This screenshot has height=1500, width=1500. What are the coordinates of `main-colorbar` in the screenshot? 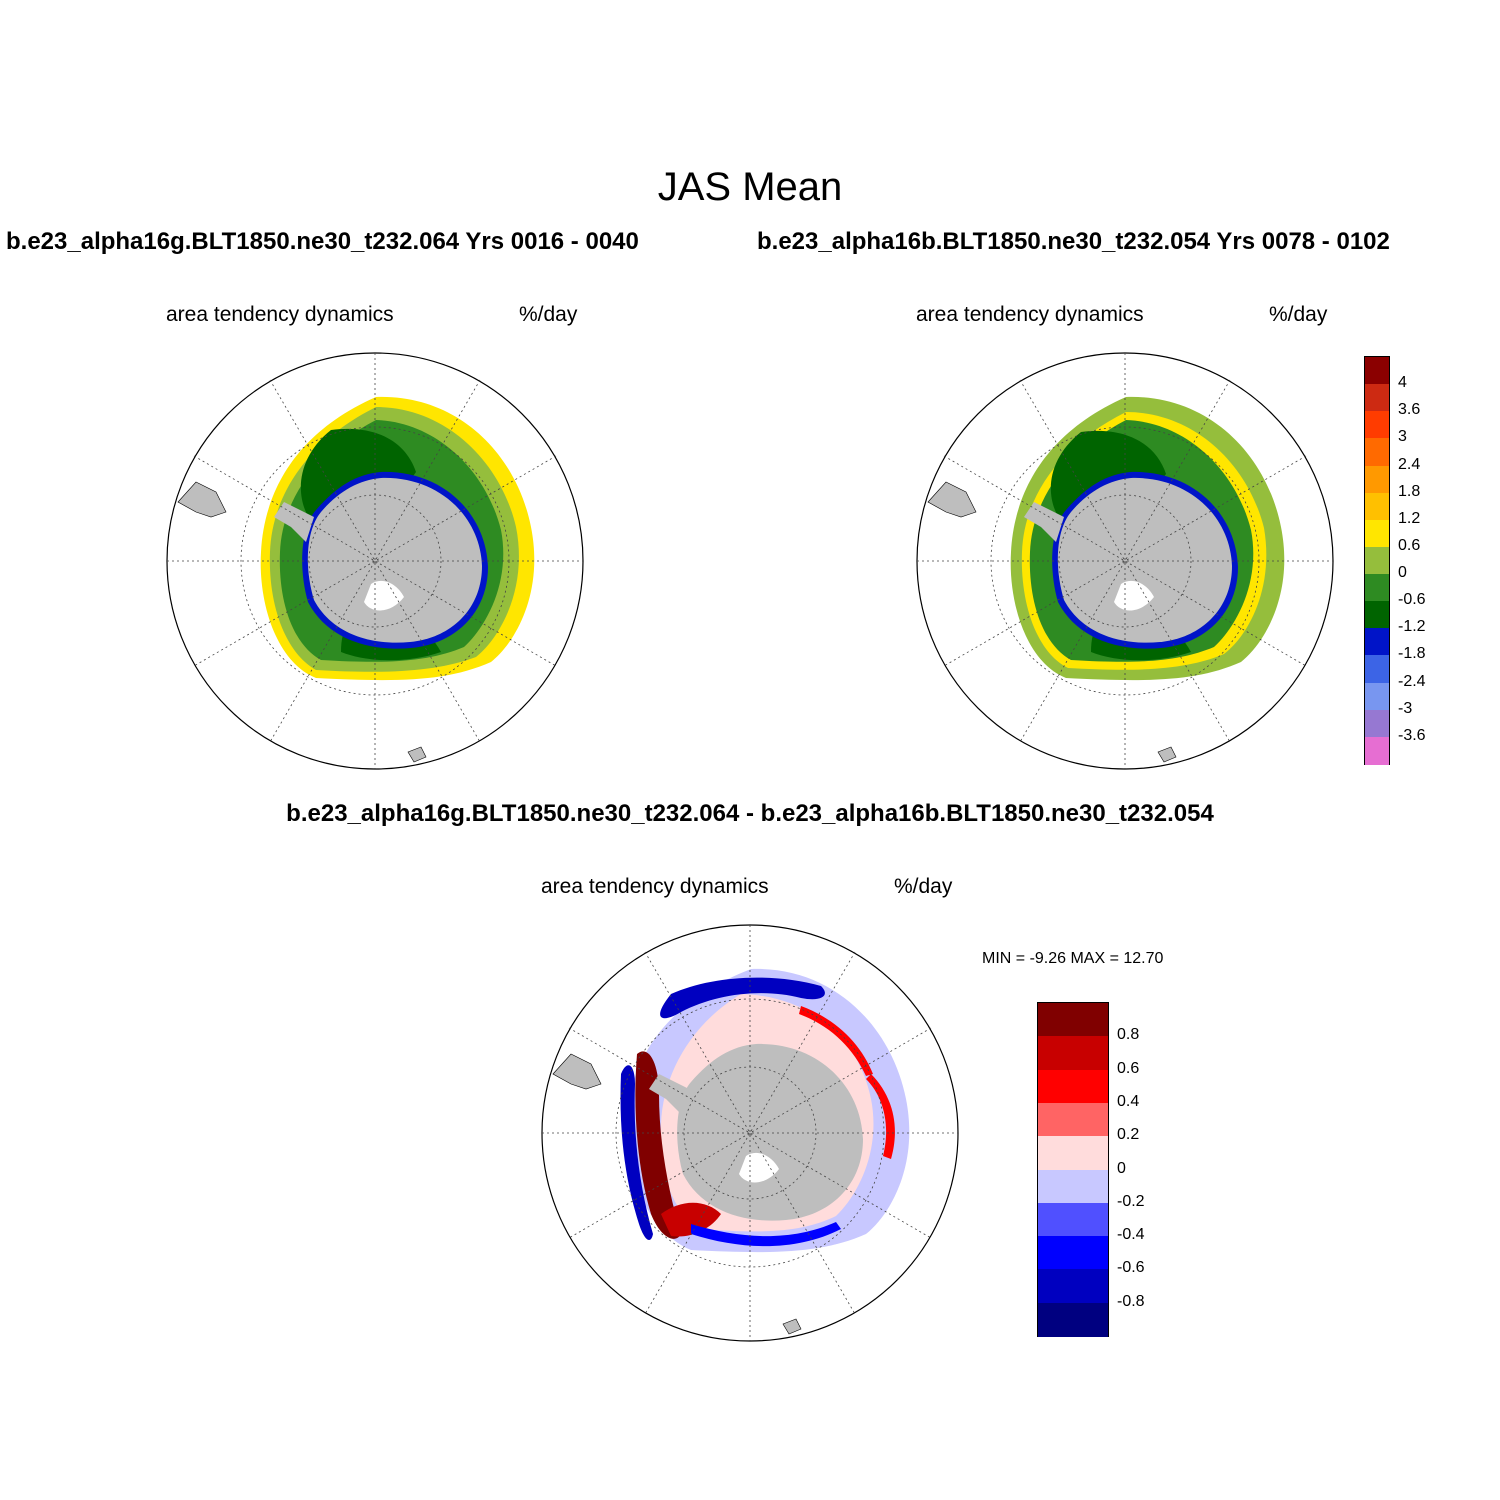 It's located at (1377, 560).